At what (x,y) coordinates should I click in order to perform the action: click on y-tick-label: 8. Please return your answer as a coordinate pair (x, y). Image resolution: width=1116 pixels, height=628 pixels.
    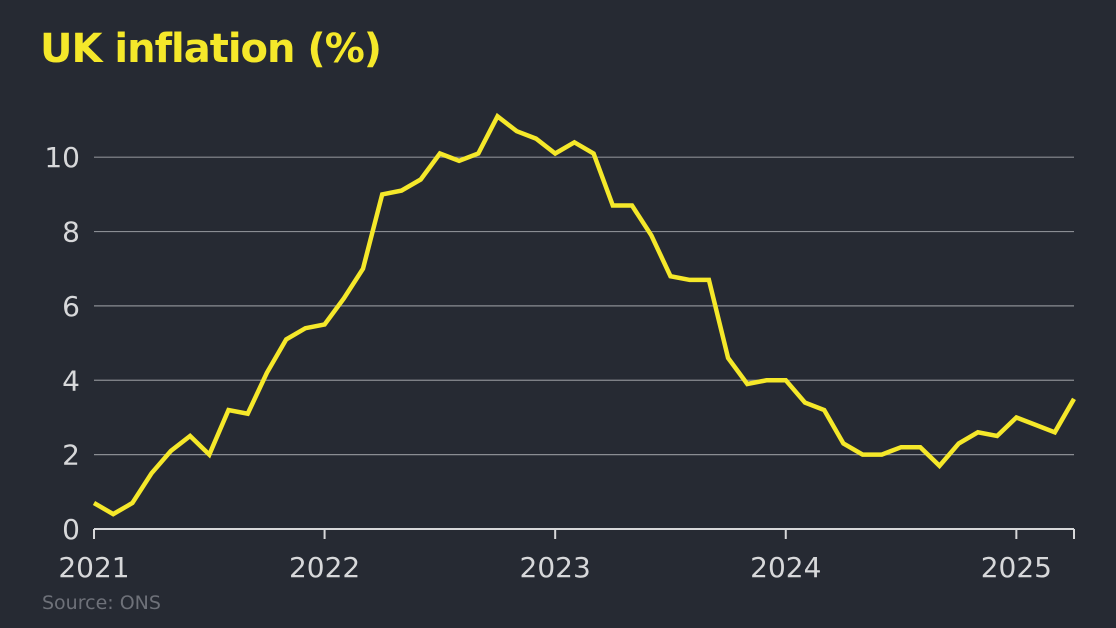
    Looking at the image, I should click on (71, 232).